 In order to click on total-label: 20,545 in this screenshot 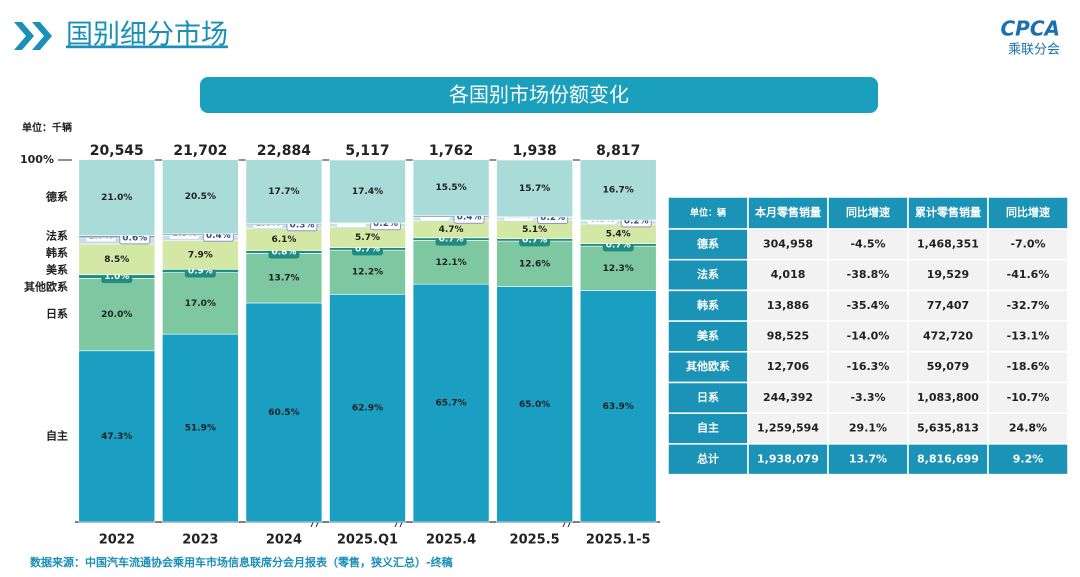, I will do `click(117, 151)`.